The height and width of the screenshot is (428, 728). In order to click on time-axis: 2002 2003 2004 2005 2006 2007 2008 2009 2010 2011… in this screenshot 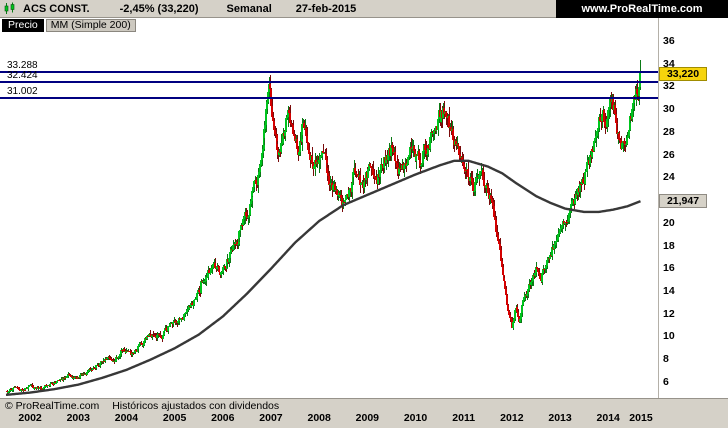, I will do `click(364, 413)`.